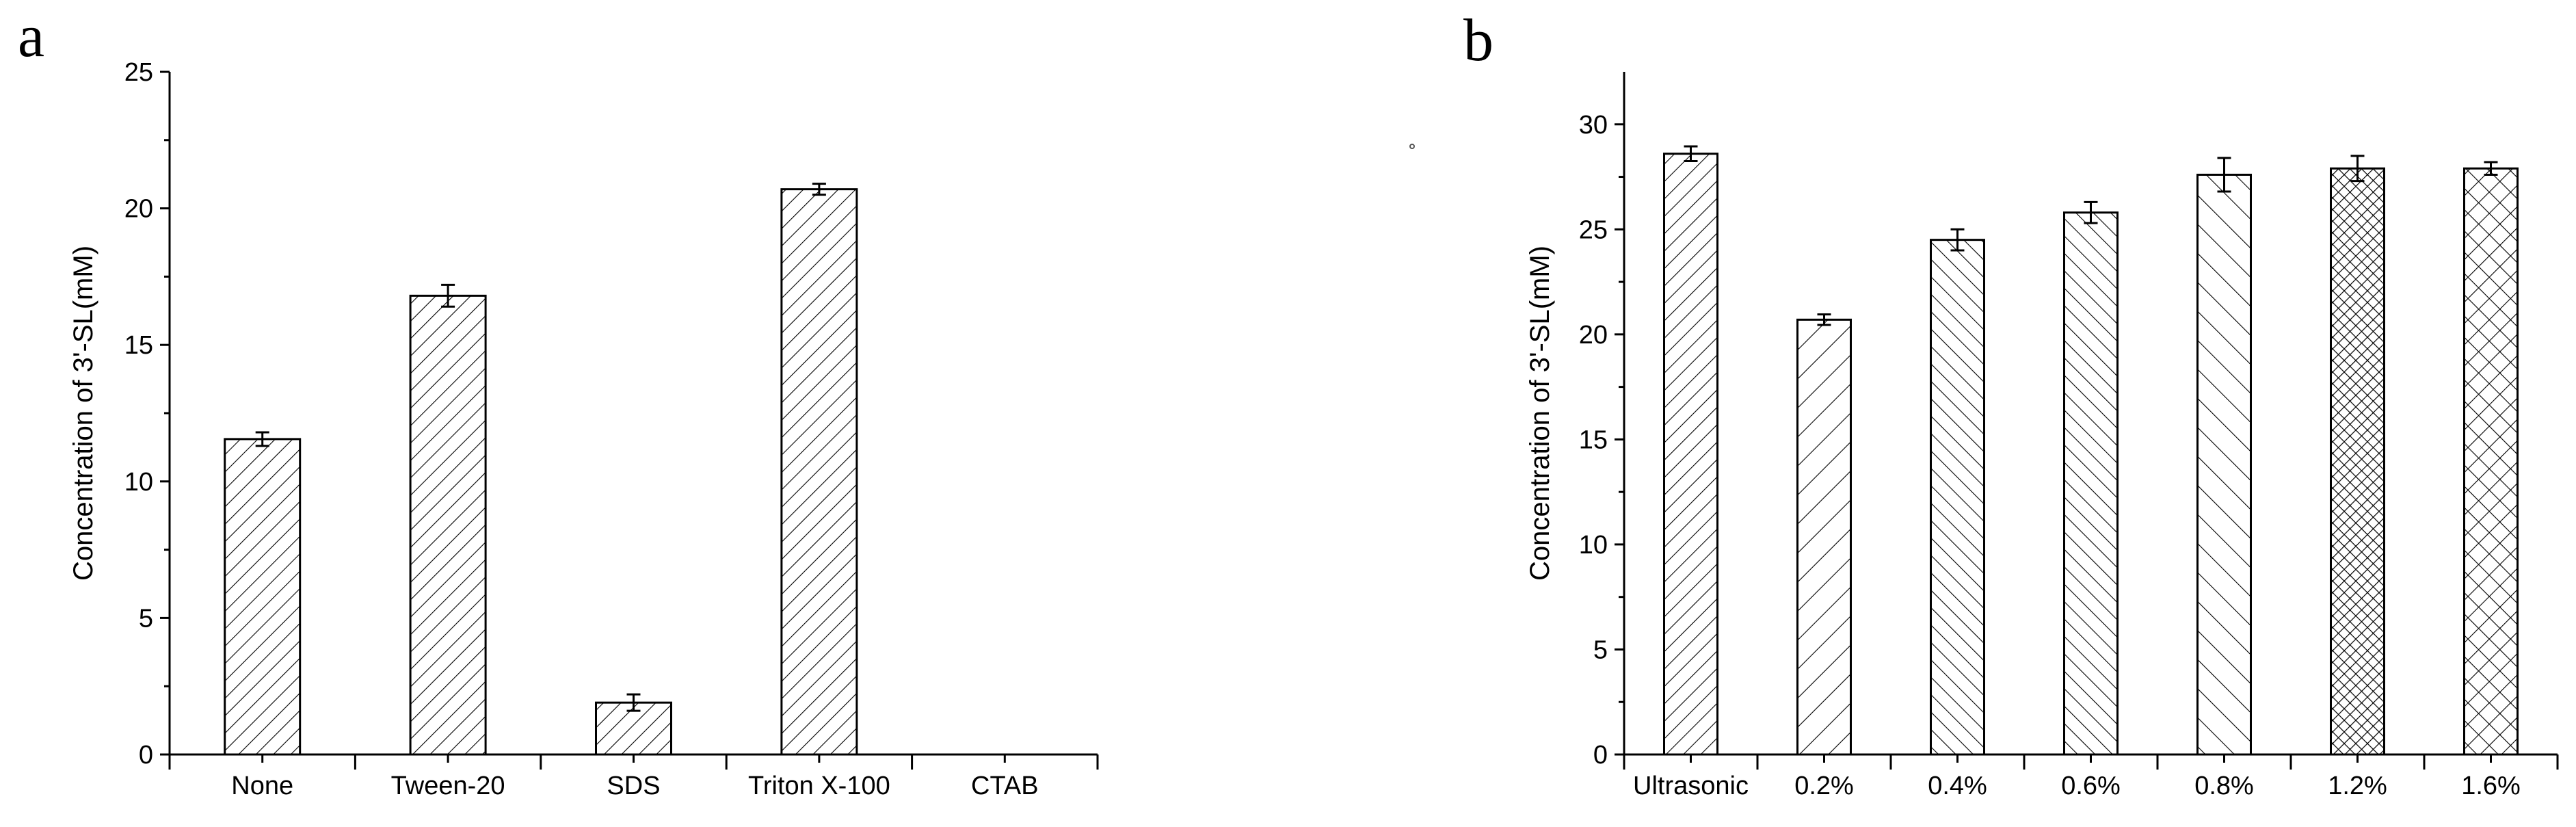  I want to click on x-tick-label: 0.2%, so click(1824, 786).